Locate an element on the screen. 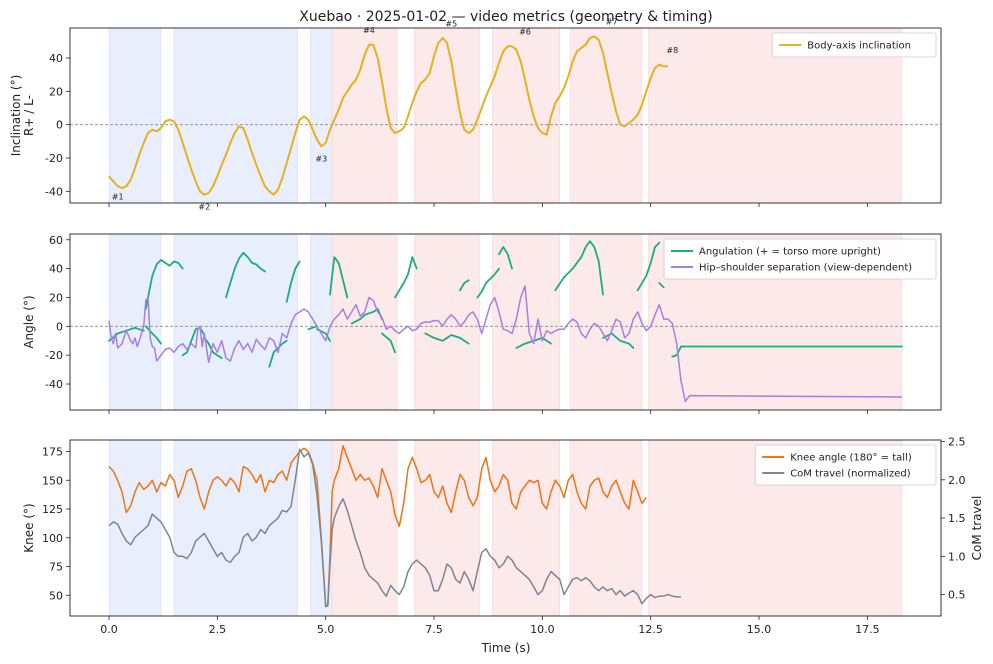 This screenshot has width=993, height=664. y-tick-label: 50 is located at coordinates (56, 595).